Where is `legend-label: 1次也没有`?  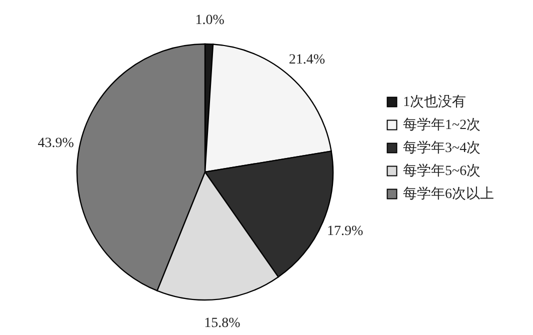 legend-label: 1次也没有 is located at coordinates (434, 102).